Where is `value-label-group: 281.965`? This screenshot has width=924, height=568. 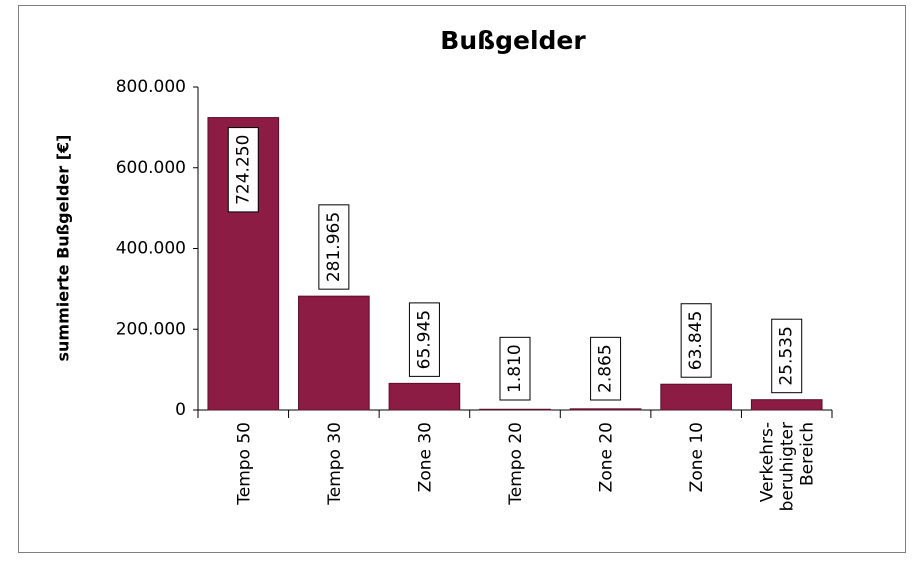 value-label-group: 281.965 is located at coordinates (334, 247).